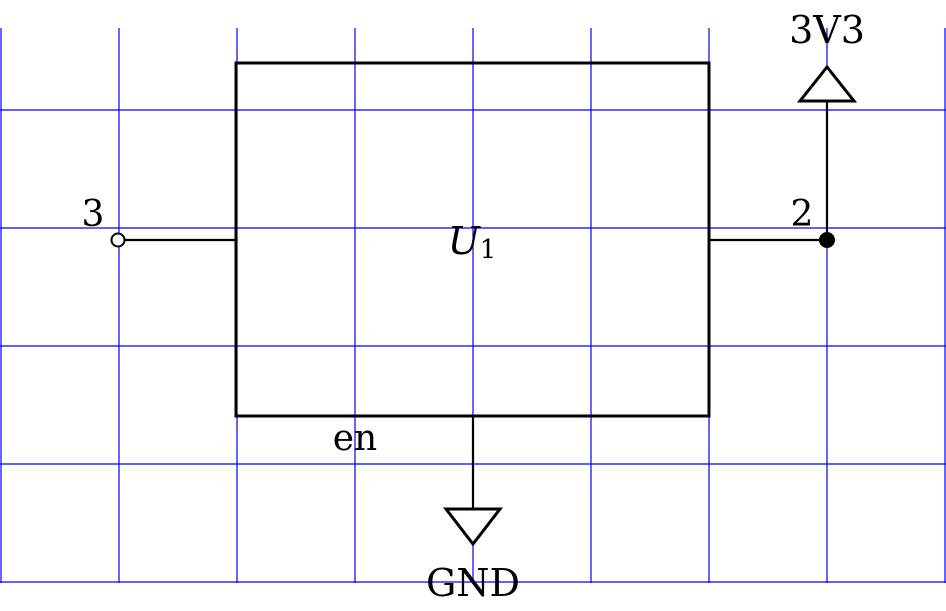 The height and width of the screenshot is (611, 946). What do you see at coordinates (827, 83) in the screenshot?
I see `supply-symbol` at bounding box center [827, 83].